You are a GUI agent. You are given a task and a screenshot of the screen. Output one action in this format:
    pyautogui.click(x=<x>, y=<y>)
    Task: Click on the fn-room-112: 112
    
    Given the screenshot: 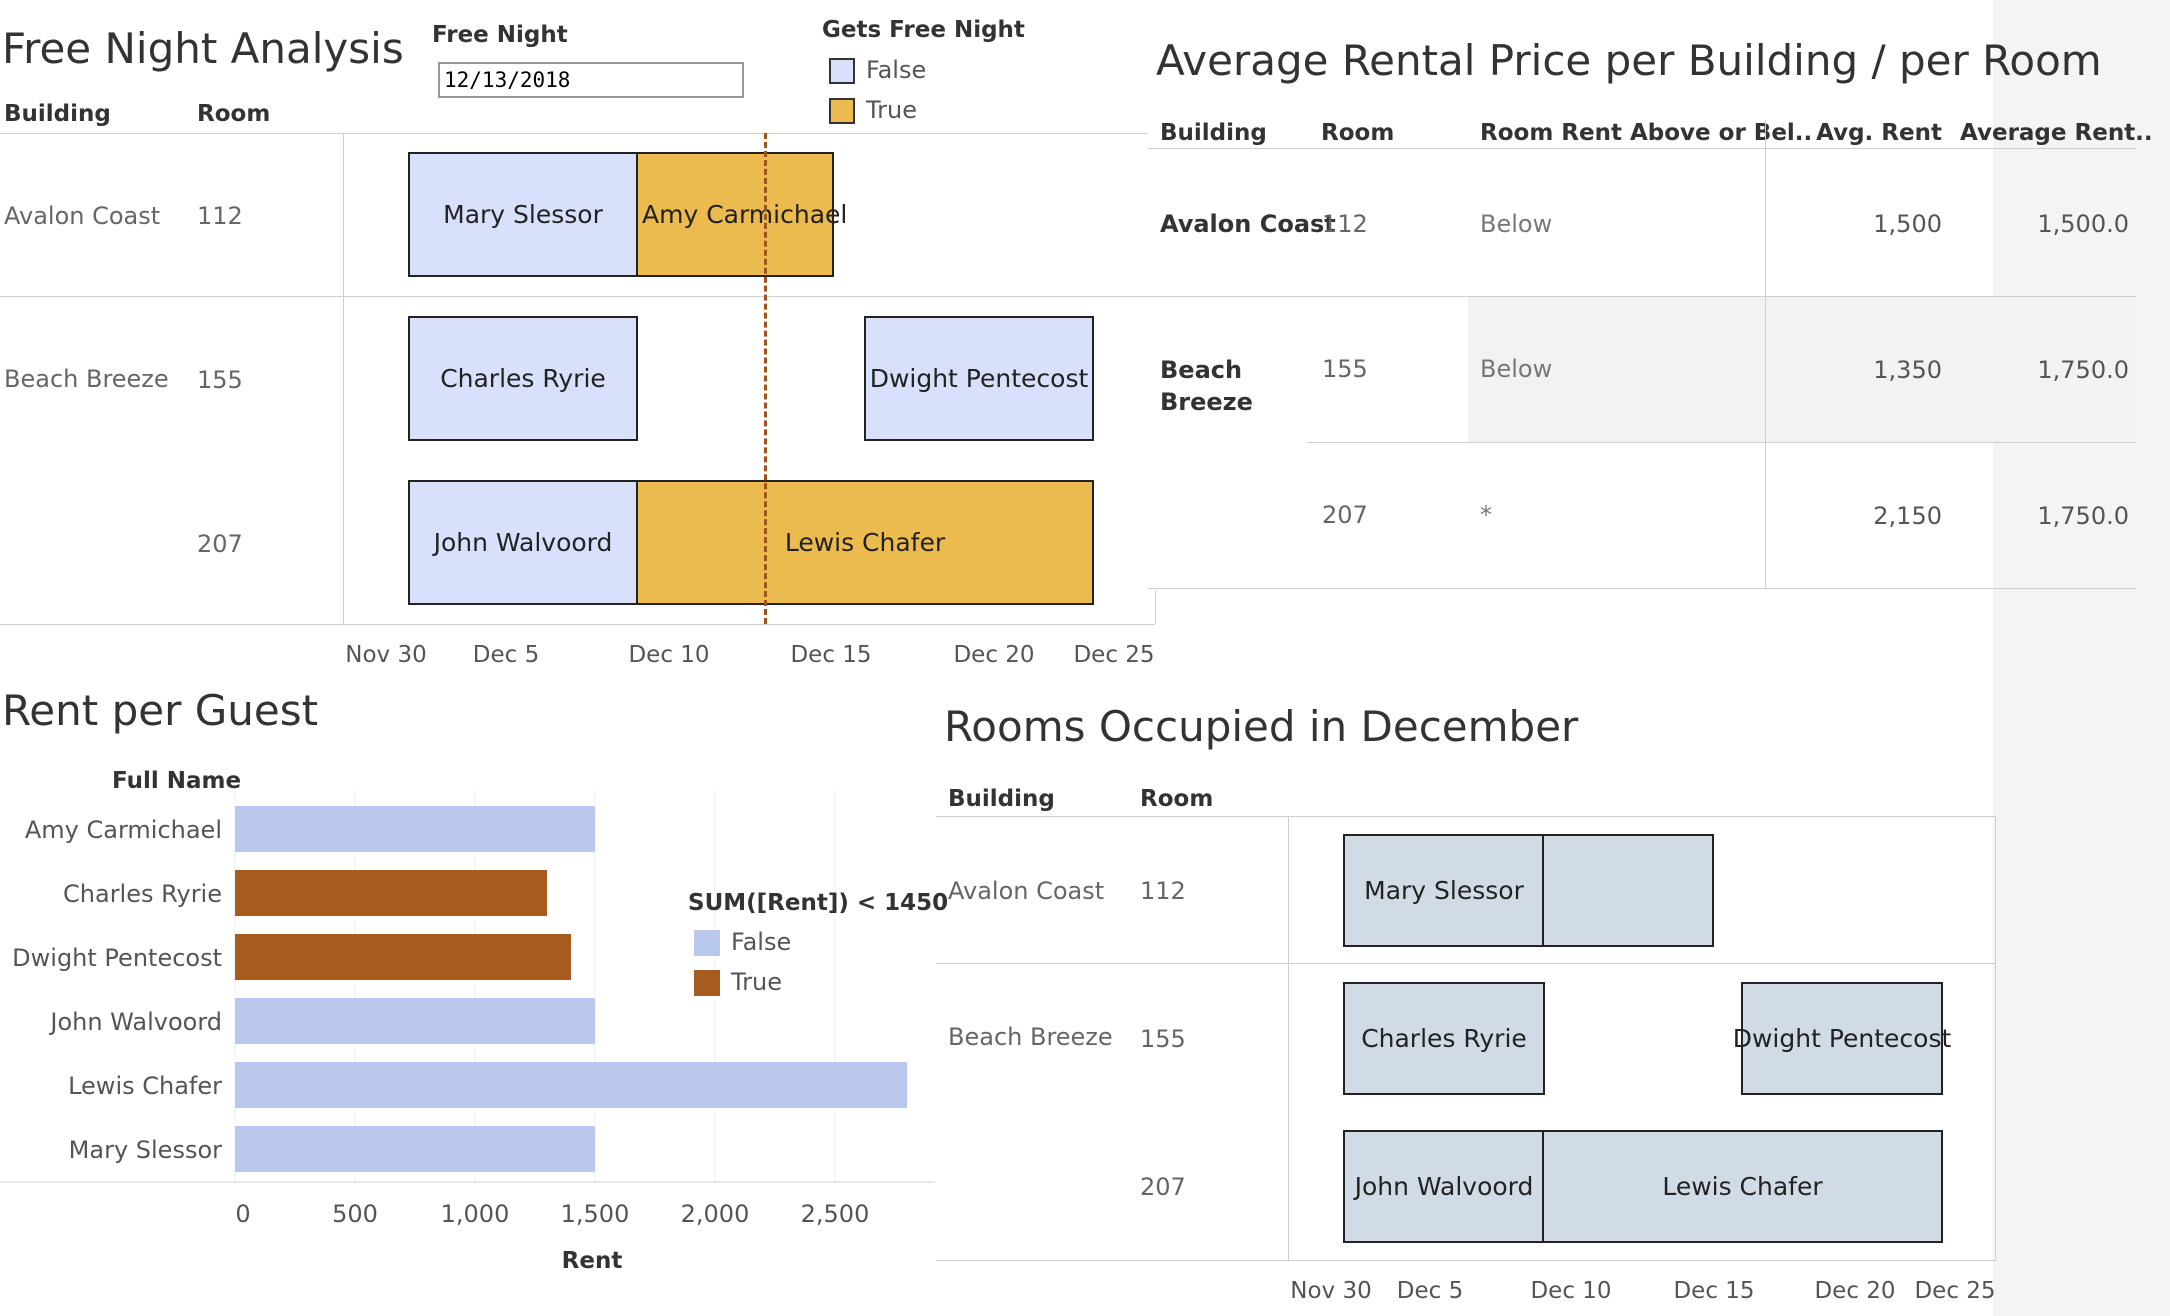 What is the action you would take?
    pyautogui.click(x=220, y=216)
    